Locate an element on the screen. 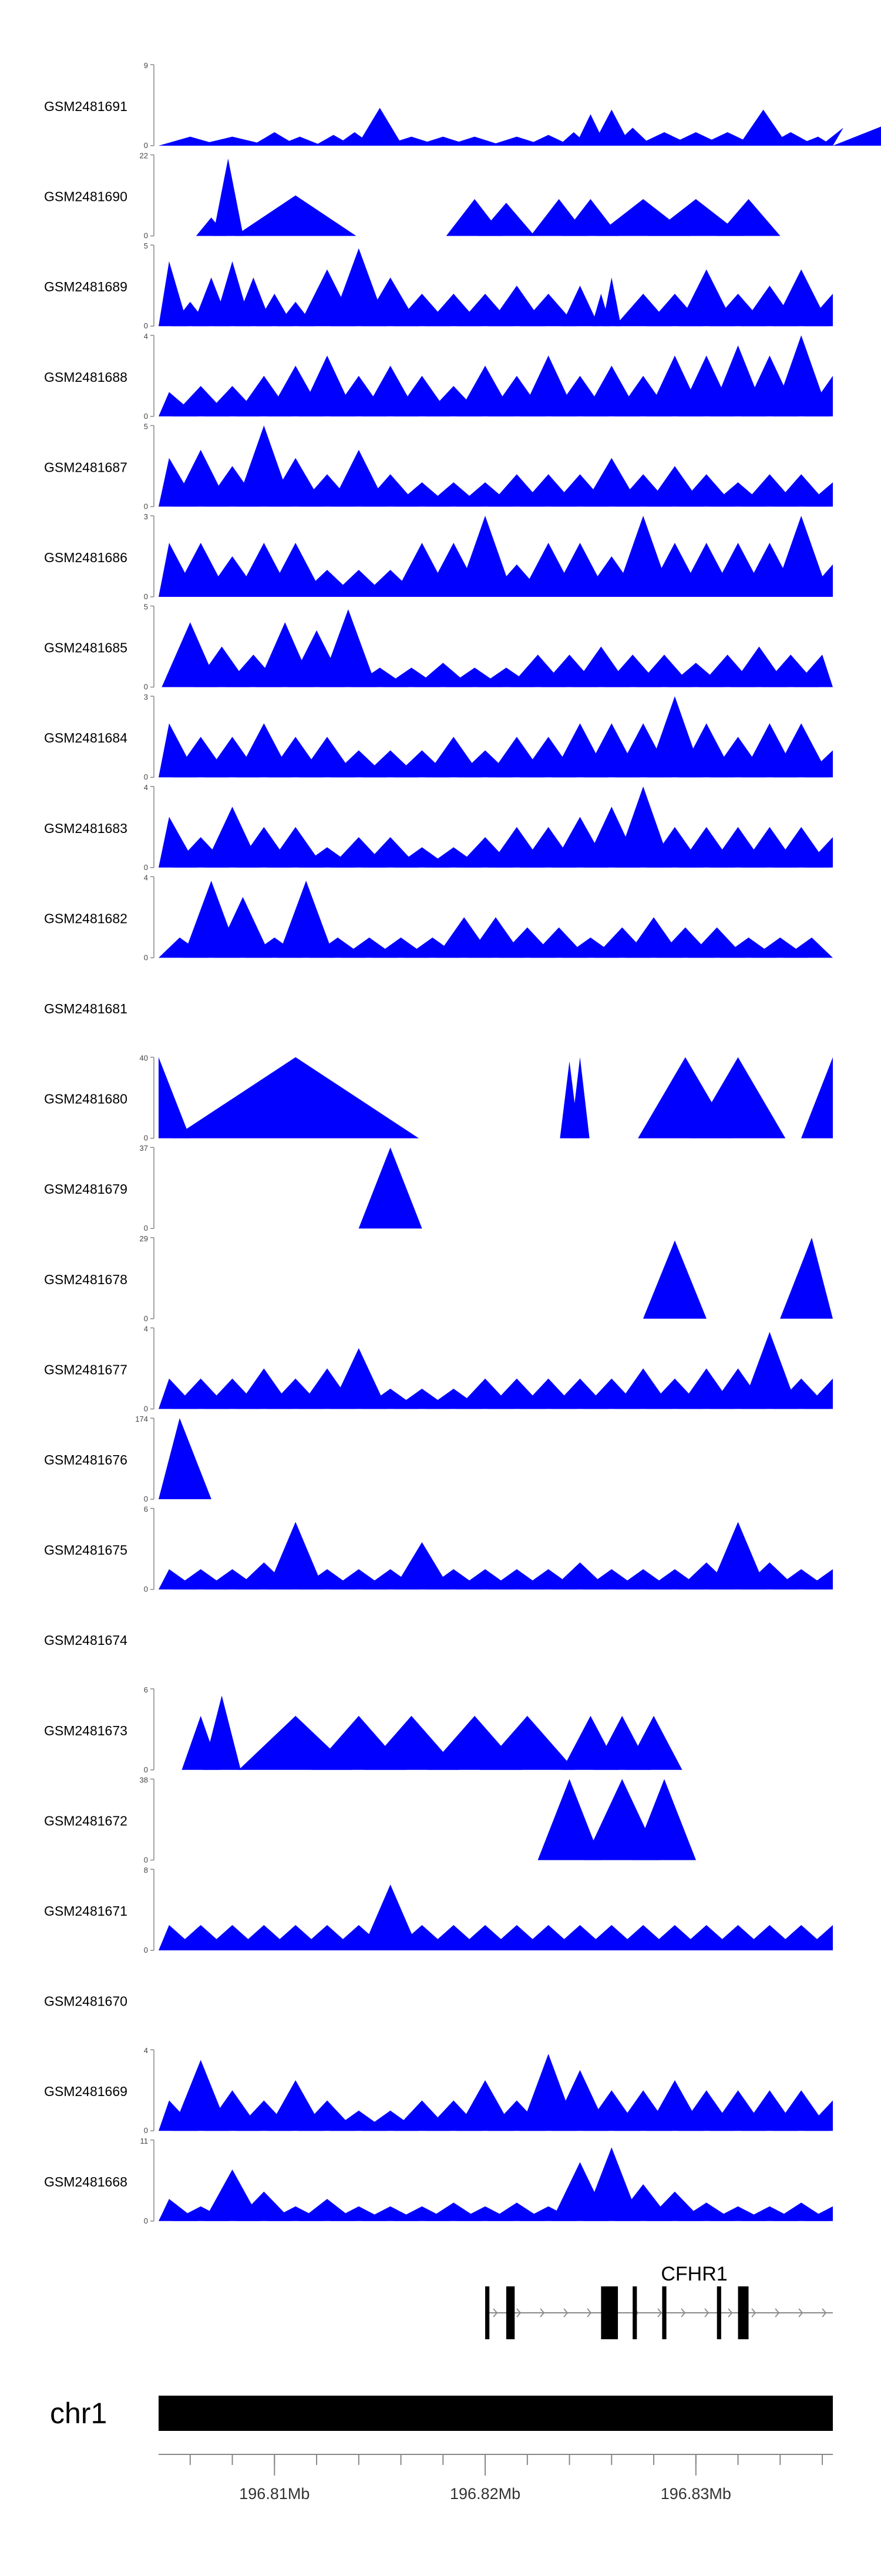  track-label: GSM2481689 is located at coordinates (85, 286).